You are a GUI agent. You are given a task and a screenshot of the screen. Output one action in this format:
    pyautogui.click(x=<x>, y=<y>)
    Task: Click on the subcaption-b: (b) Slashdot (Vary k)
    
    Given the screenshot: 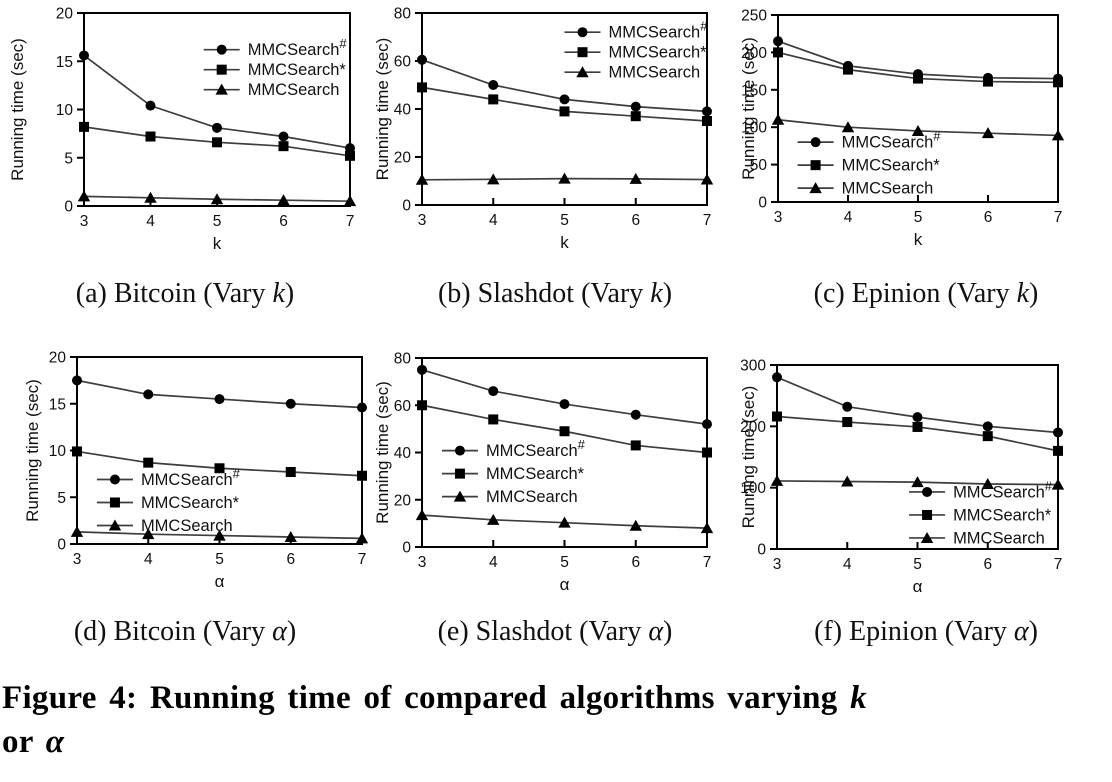 What is the action you would take?
    pyautogui.click(x=555, y=294)
    